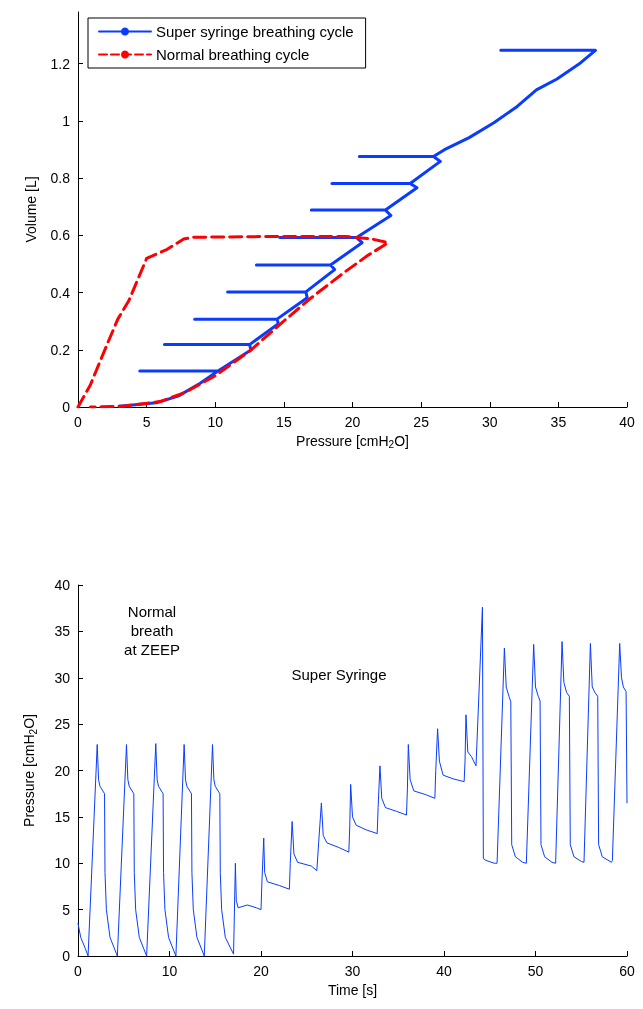 The image size is (643, 1009). I want to click on x-tick-label: 25, so click(421, 422).